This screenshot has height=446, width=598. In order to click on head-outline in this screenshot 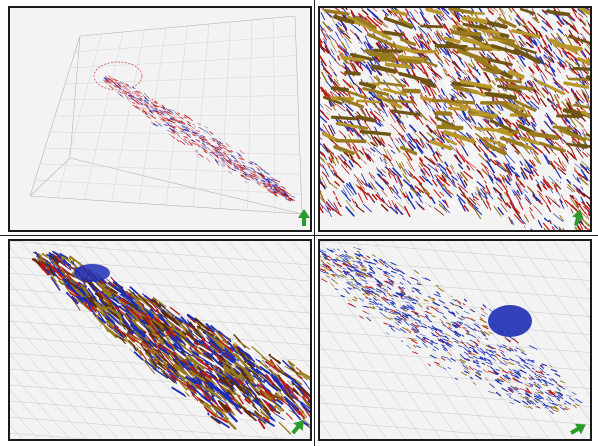, I will do `click(118, 76)`.